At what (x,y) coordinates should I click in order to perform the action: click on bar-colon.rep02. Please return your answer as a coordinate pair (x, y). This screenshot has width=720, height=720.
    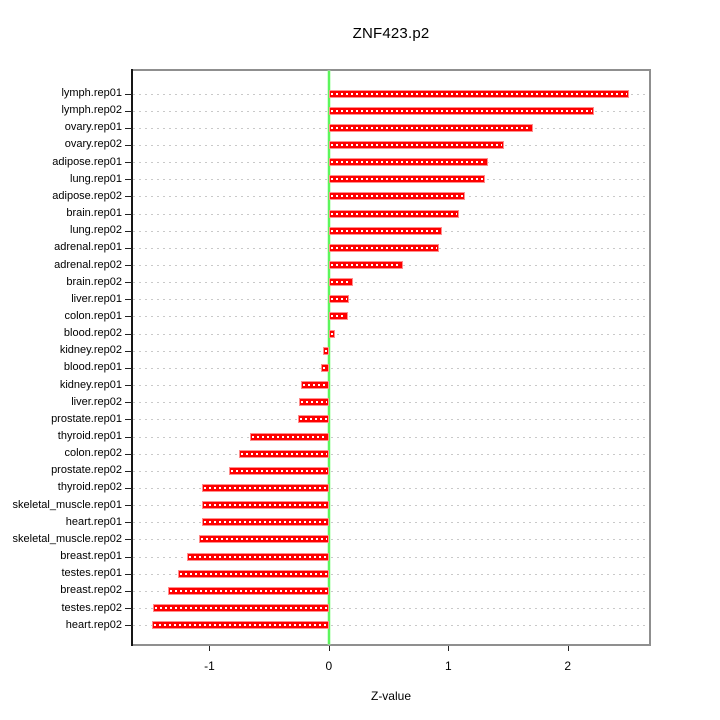
    Looking at the image, I should click on (284, 453).